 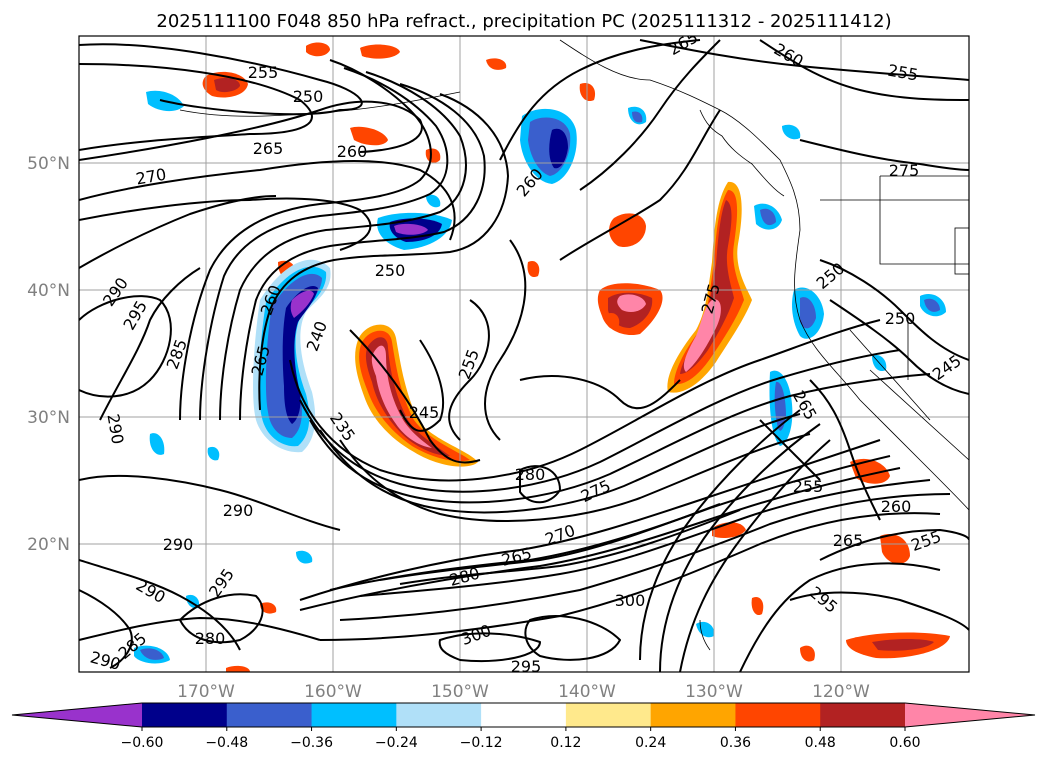 I want to click on colorbar-tick-label: 0.12, so click(x=565, y=743).